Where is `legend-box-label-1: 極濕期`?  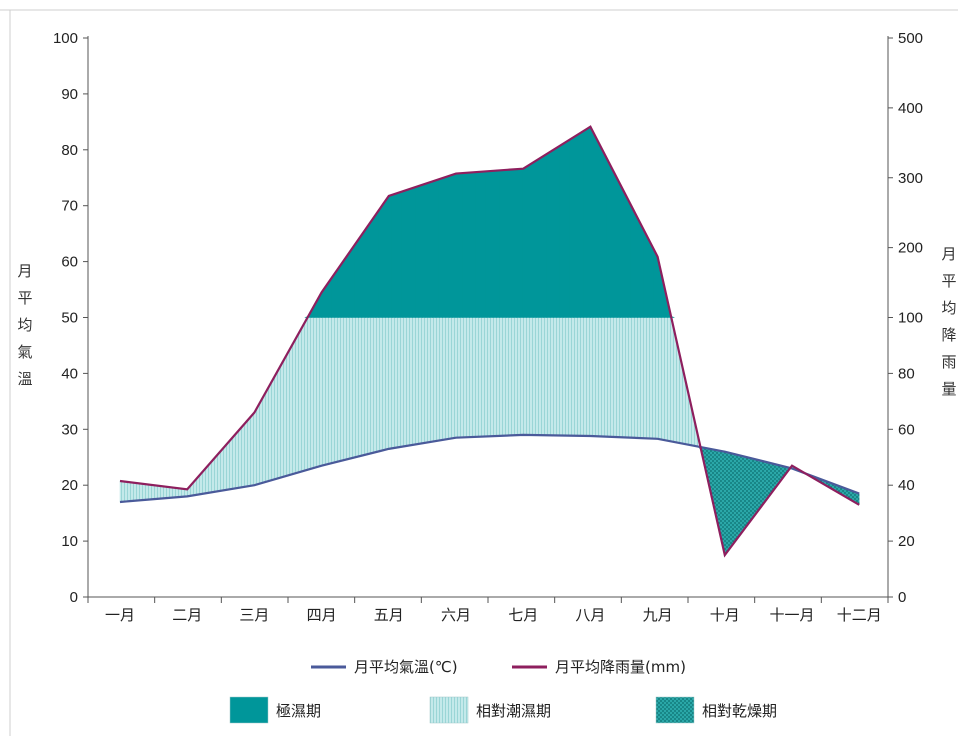 legend-box-label-1: 極濕期 is located at coordinates (298, 711).